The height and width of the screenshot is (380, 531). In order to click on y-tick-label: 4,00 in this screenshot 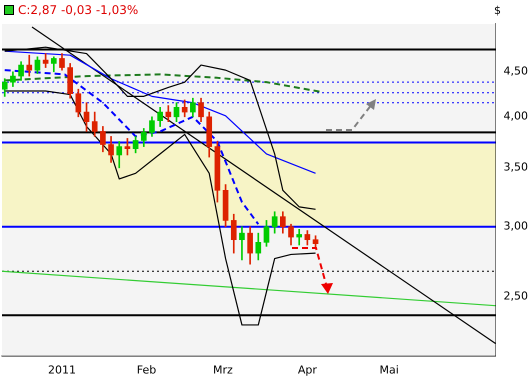, I will do `click(516, 116)`.